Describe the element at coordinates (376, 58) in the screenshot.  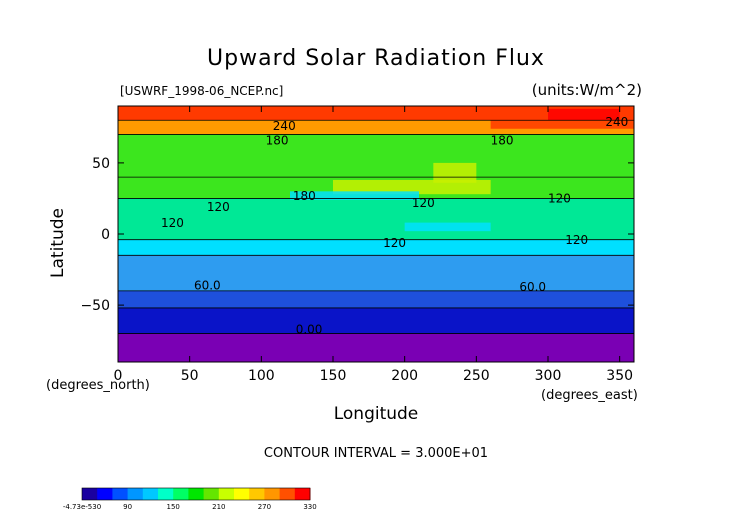
I see `chart-title: Upward Solar Radiation Flux` at that location.